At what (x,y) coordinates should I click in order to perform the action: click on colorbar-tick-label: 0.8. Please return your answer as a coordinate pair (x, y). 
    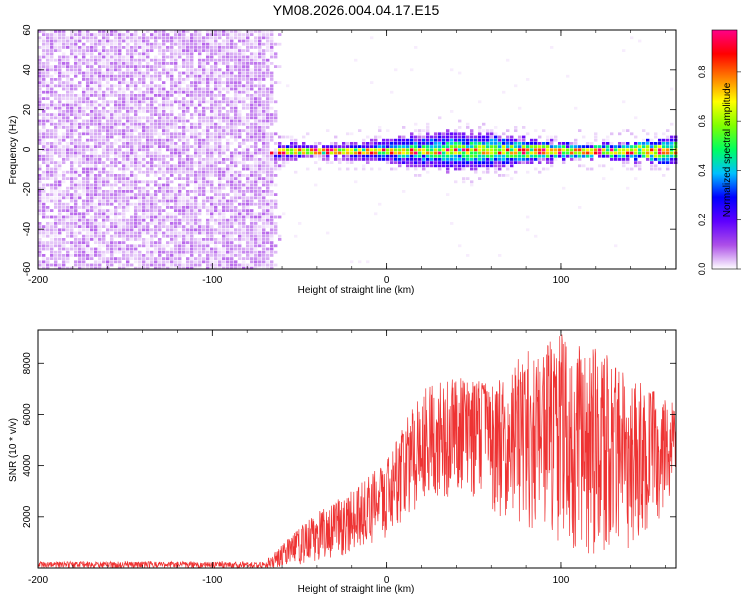
    Looking at the image, I should click on (702, 72).